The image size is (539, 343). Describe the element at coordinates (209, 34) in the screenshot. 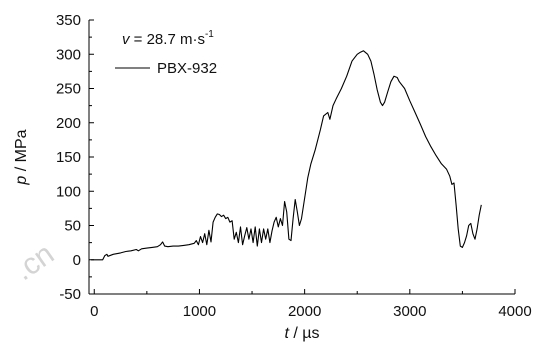

I see `annotation-sup: -1` at that location.